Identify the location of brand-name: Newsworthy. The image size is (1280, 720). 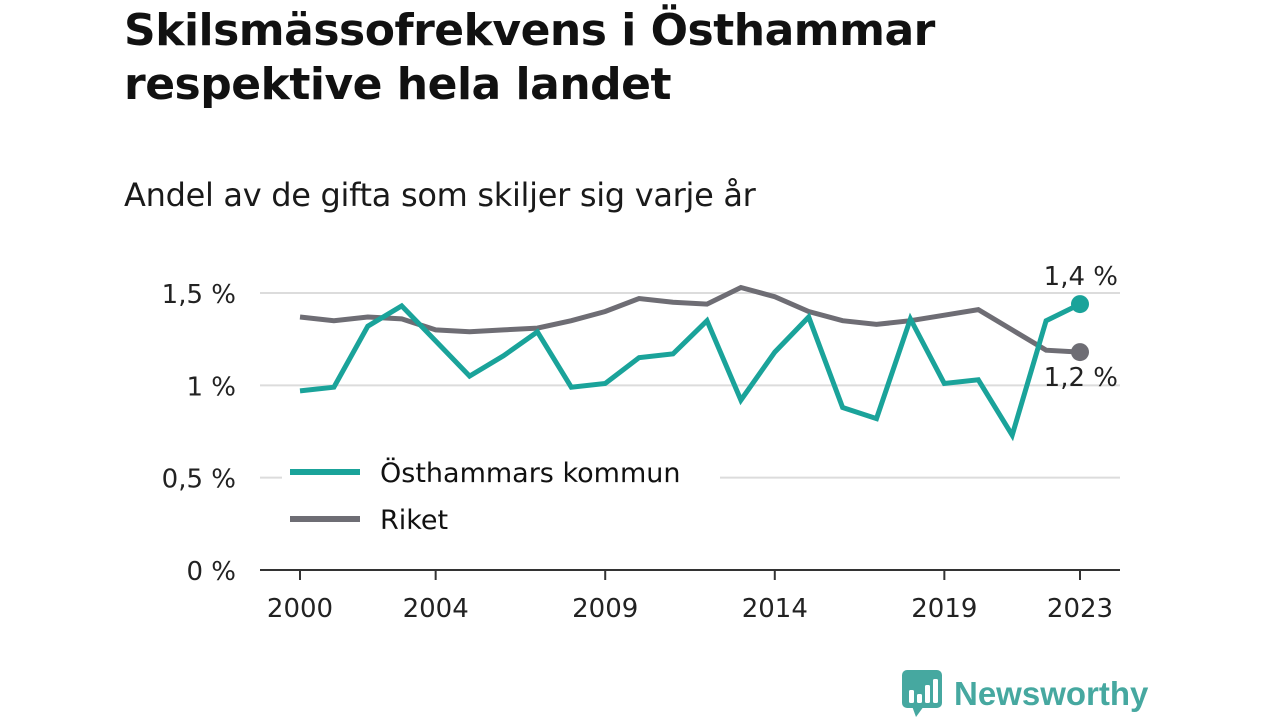
(1051, 693).